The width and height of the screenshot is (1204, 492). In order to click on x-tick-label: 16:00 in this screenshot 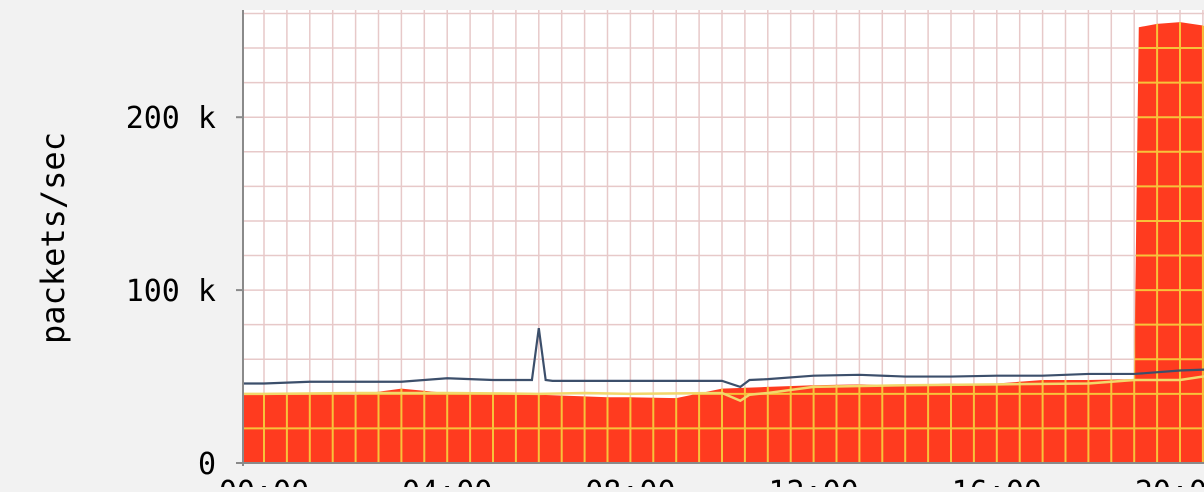, I will do `click(997, 481)`.